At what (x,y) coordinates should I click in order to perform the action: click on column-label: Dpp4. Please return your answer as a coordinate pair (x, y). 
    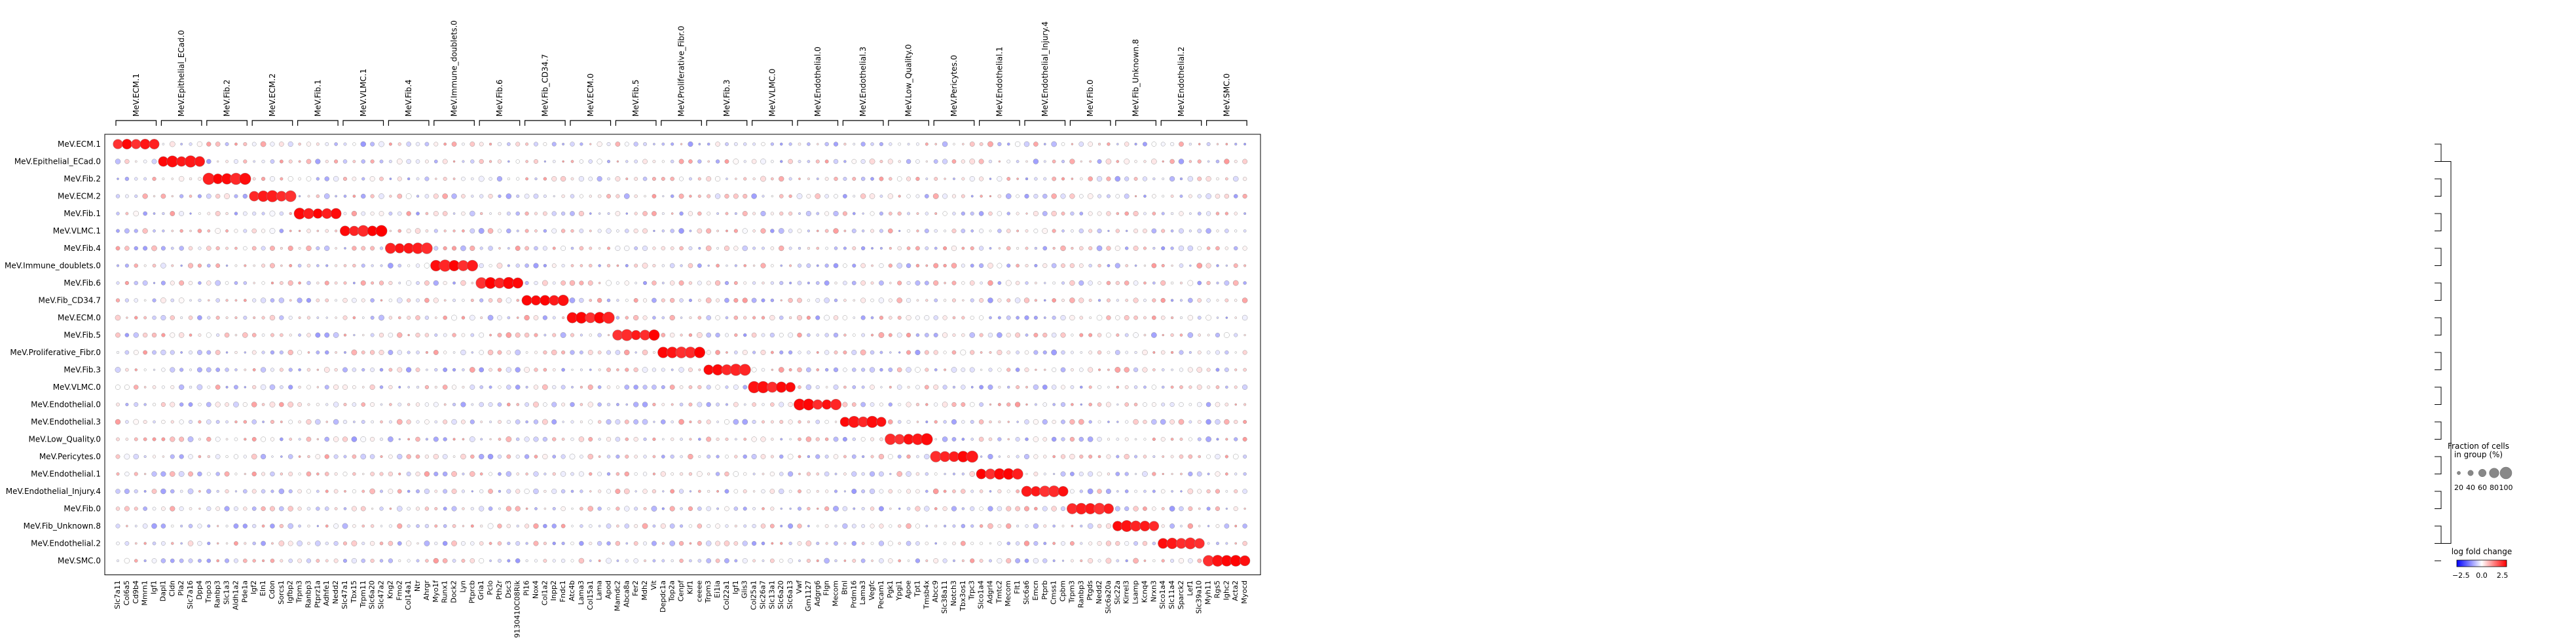
    Looking at the image, I should click on (200, 589).